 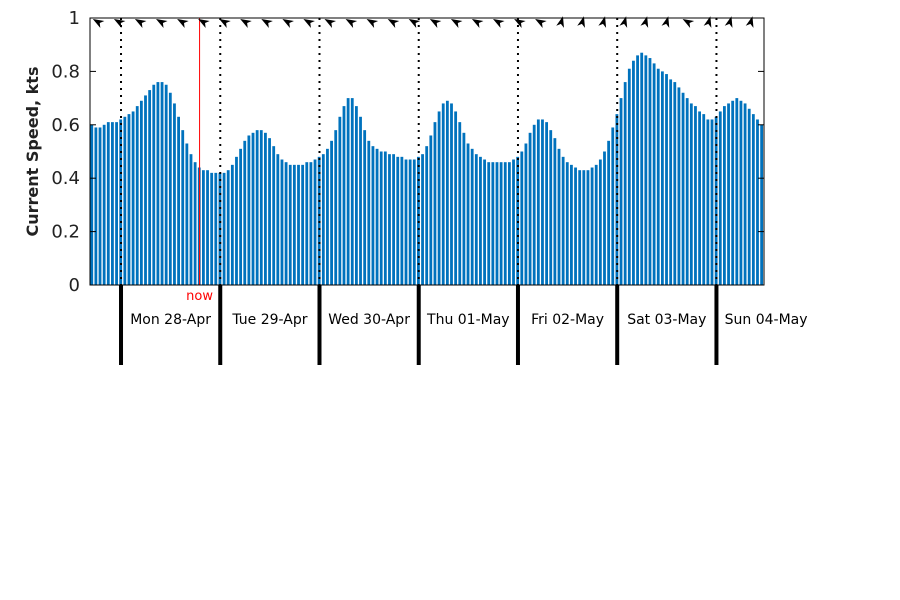 What do you see at coordinates (65, 125) in the screenshot?
I see `y-tick-label: 0.6` at bounding box center [65, 125].